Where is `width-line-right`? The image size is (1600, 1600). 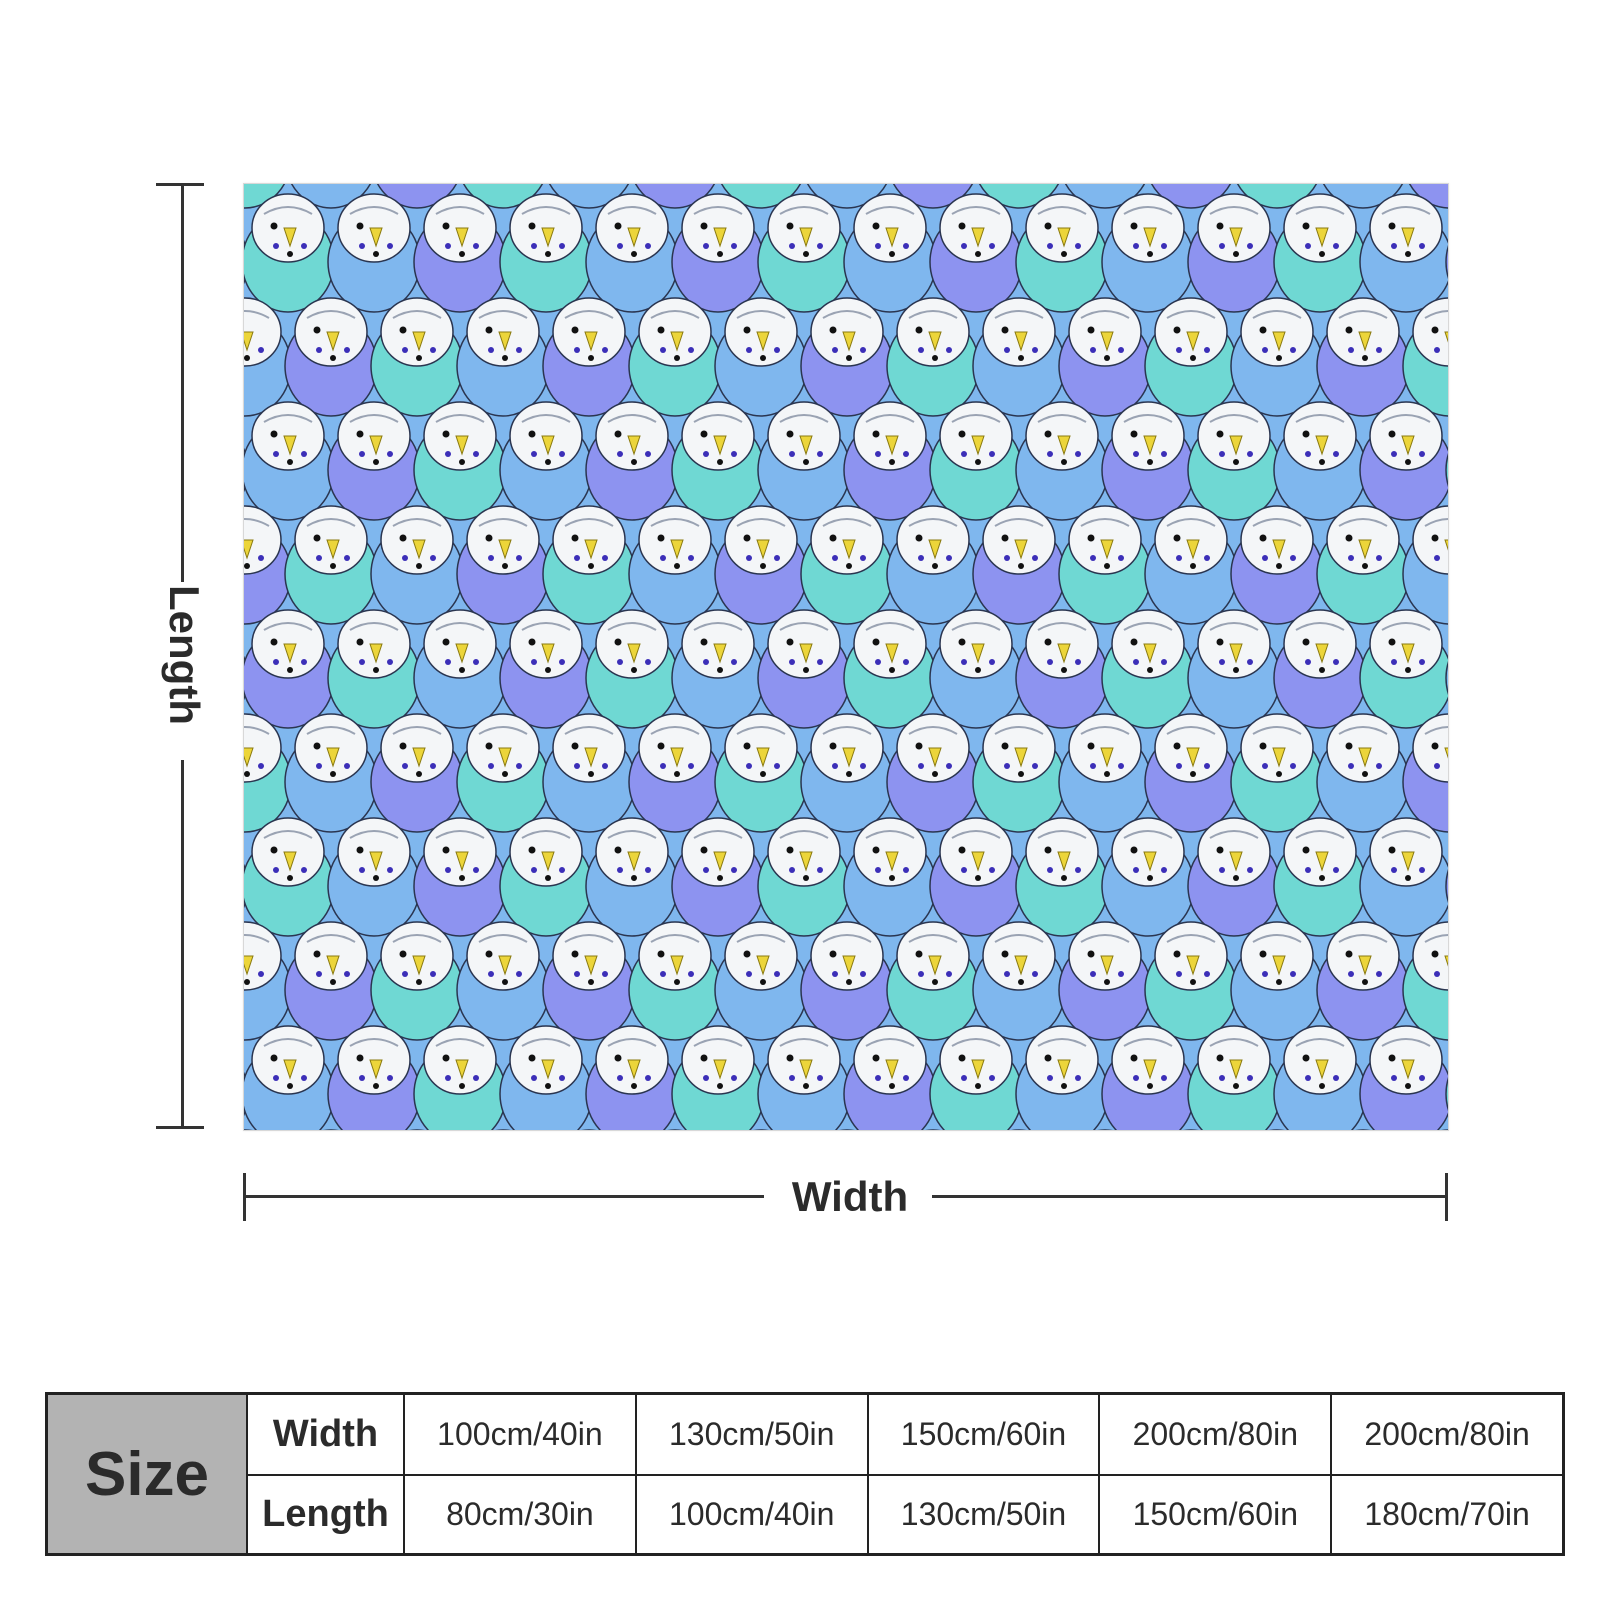 width-line-right is located at coordinates (1189, 1196).